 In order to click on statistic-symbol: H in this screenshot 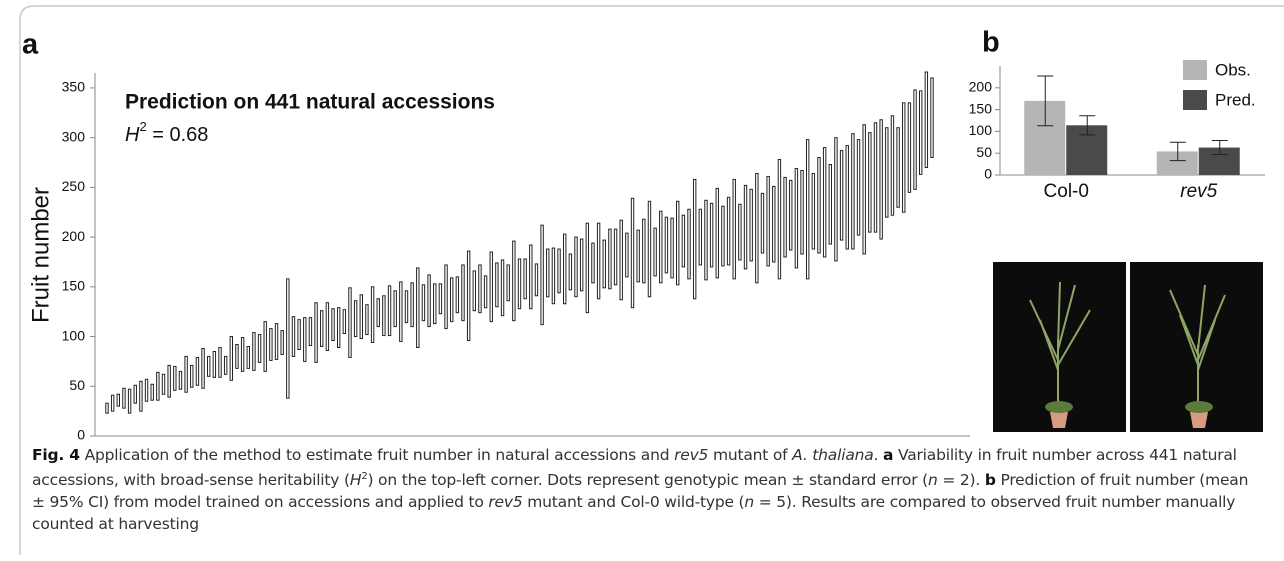, I will do `click(132, 135)`.